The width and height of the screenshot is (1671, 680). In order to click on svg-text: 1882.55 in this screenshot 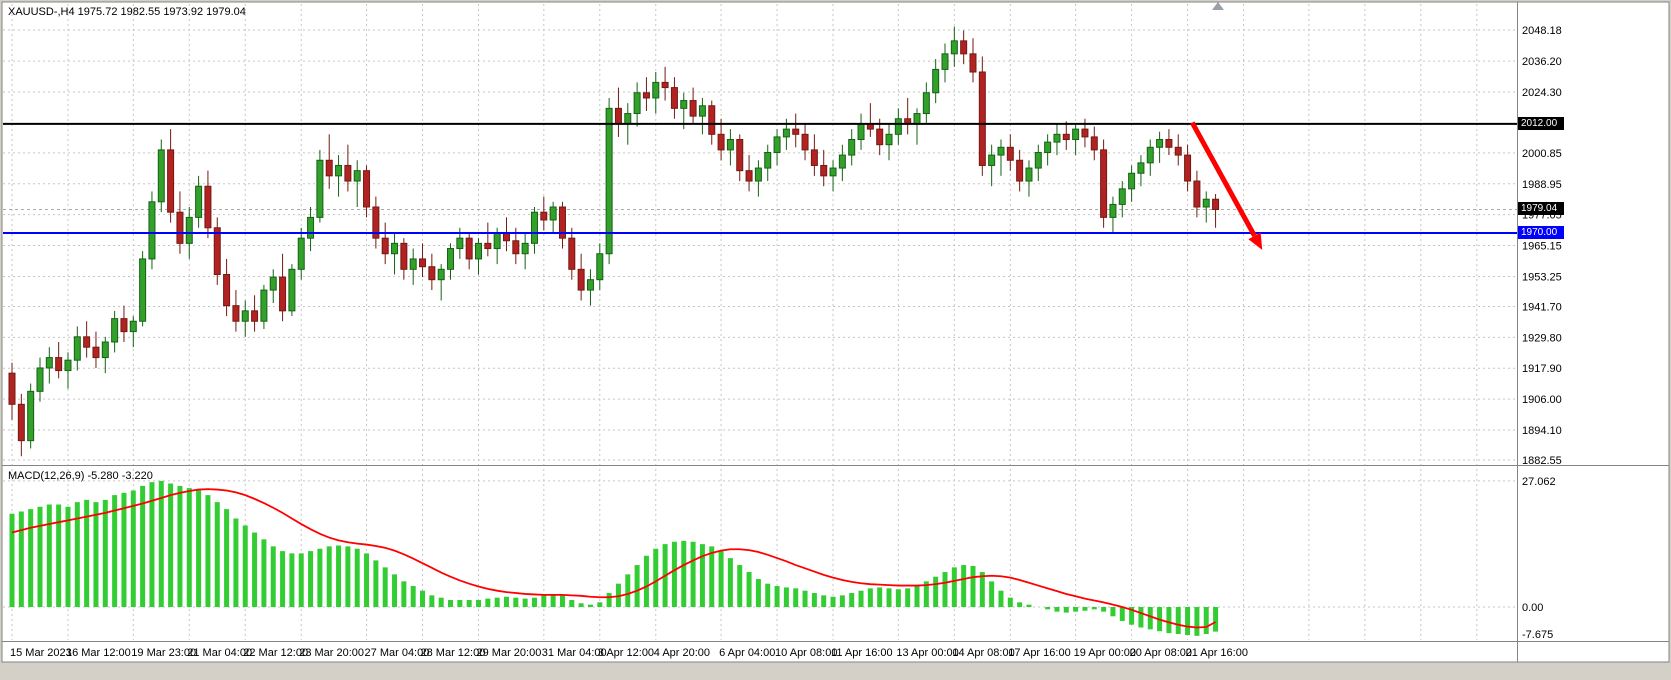, I will do `click(1542, 461)`.